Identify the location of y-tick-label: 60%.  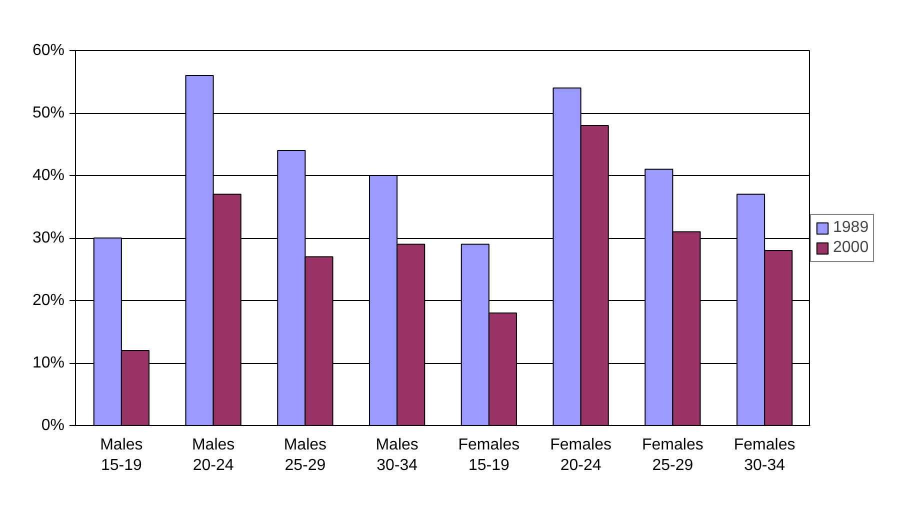
(48, 50).